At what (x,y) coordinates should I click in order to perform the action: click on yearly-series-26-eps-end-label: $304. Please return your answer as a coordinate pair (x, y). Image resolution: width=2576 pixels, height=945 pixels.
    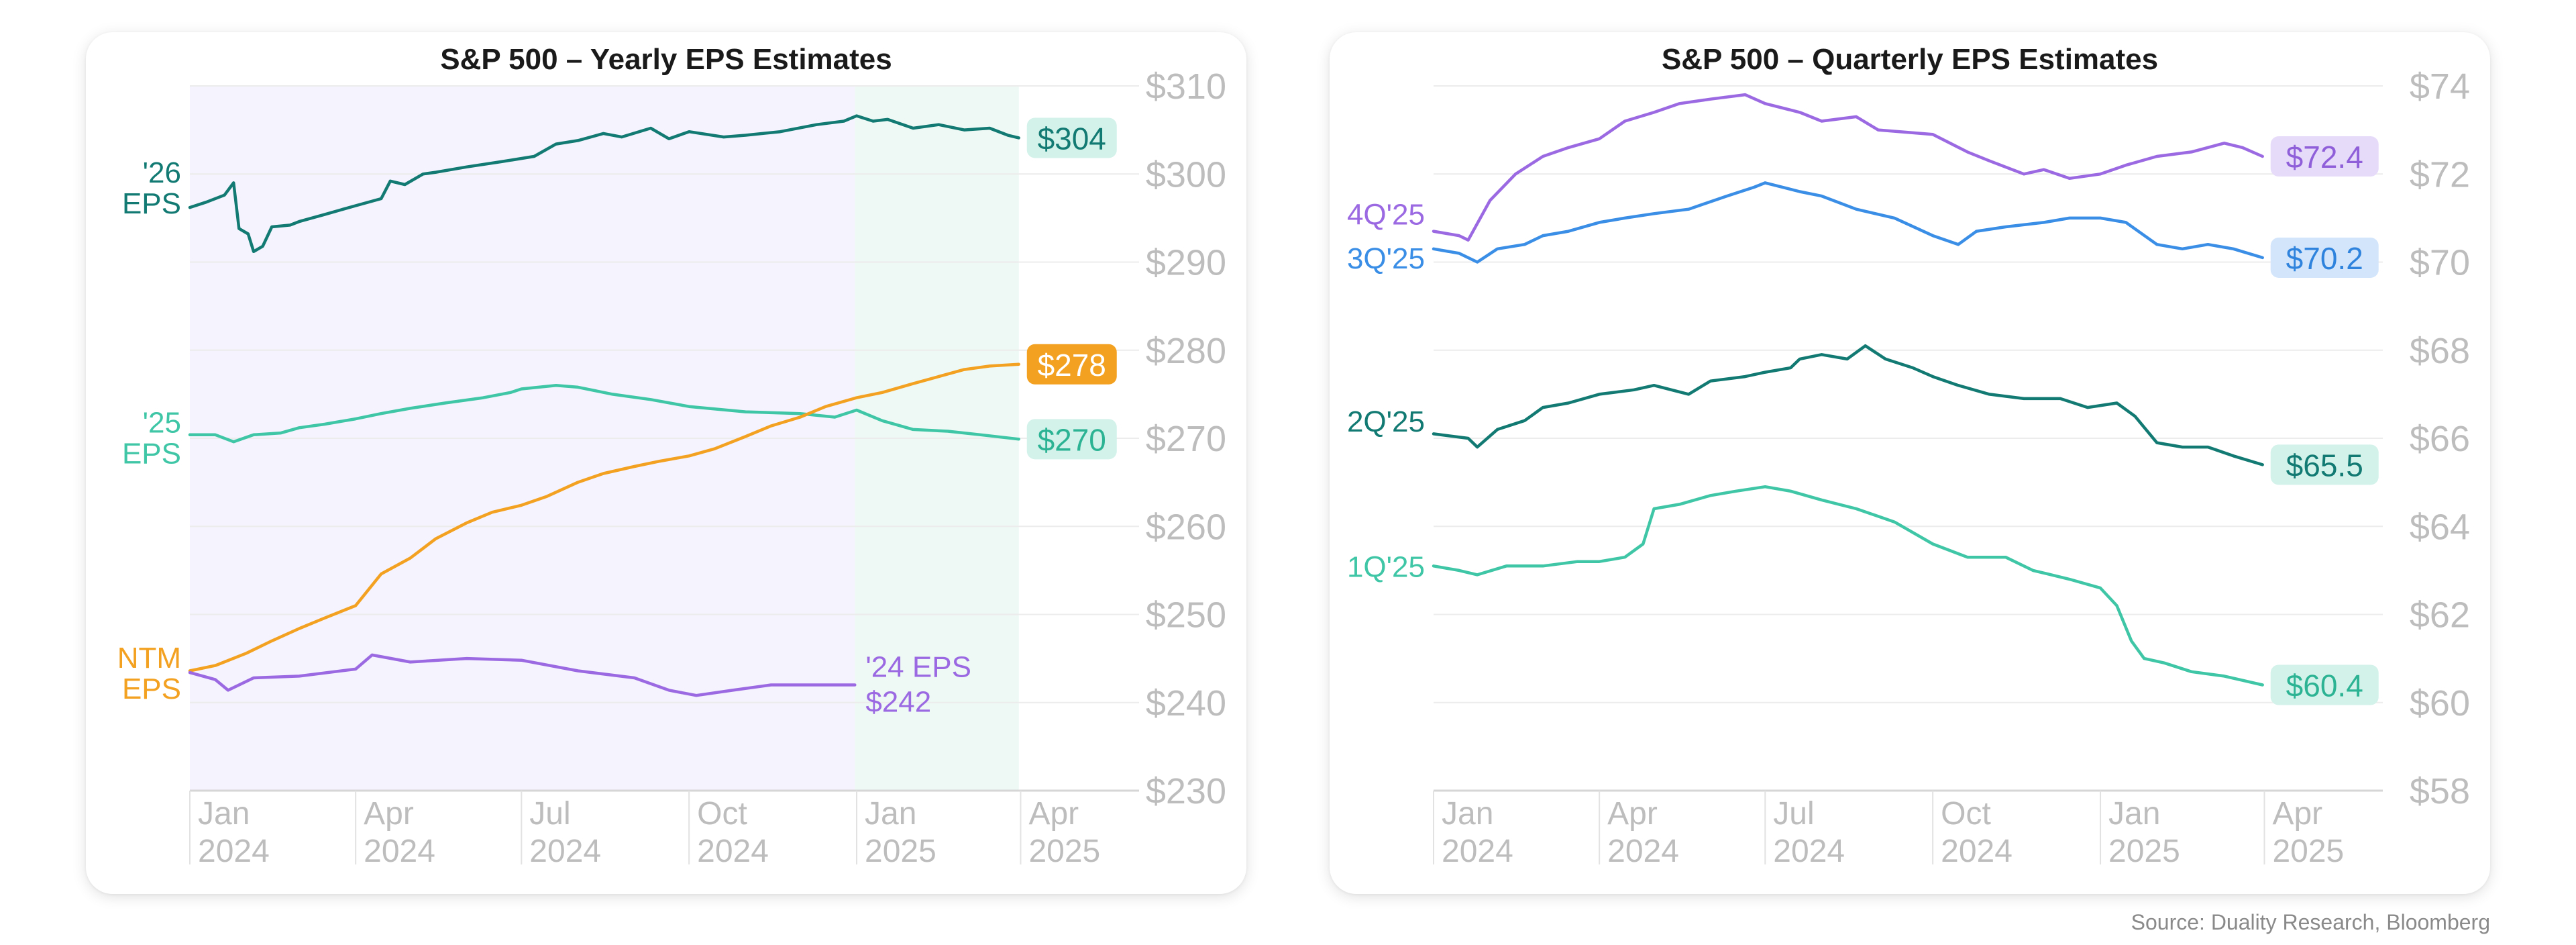
    Looking at the image, I should click on (1072, 138).